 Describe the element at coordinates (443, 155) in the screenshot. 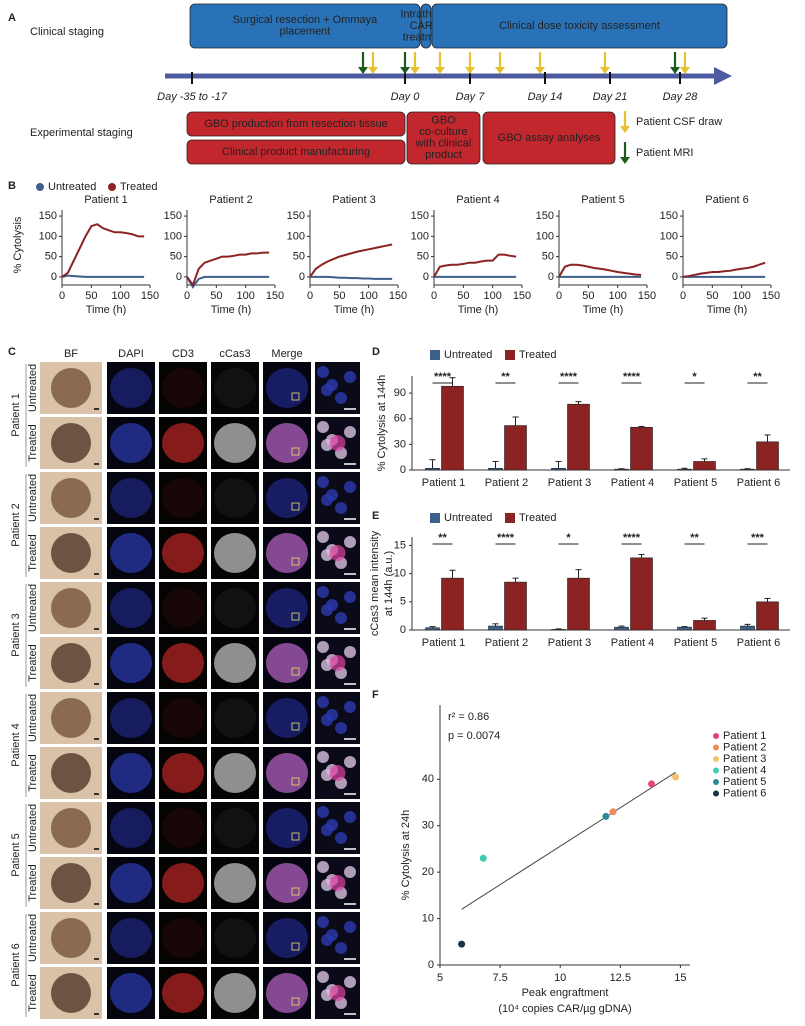

I see `stage-box-text: product` at that location.